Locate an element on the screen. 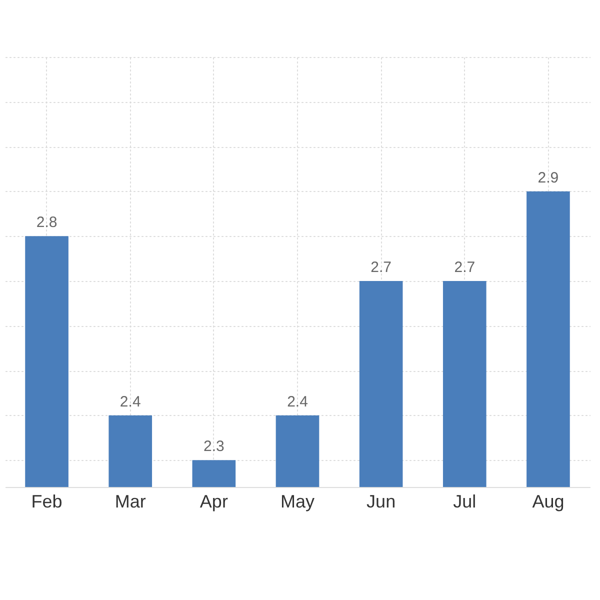 This screenshot has height=600, width=600. x-tick-label: Apr is located at coordinates (214, 502).